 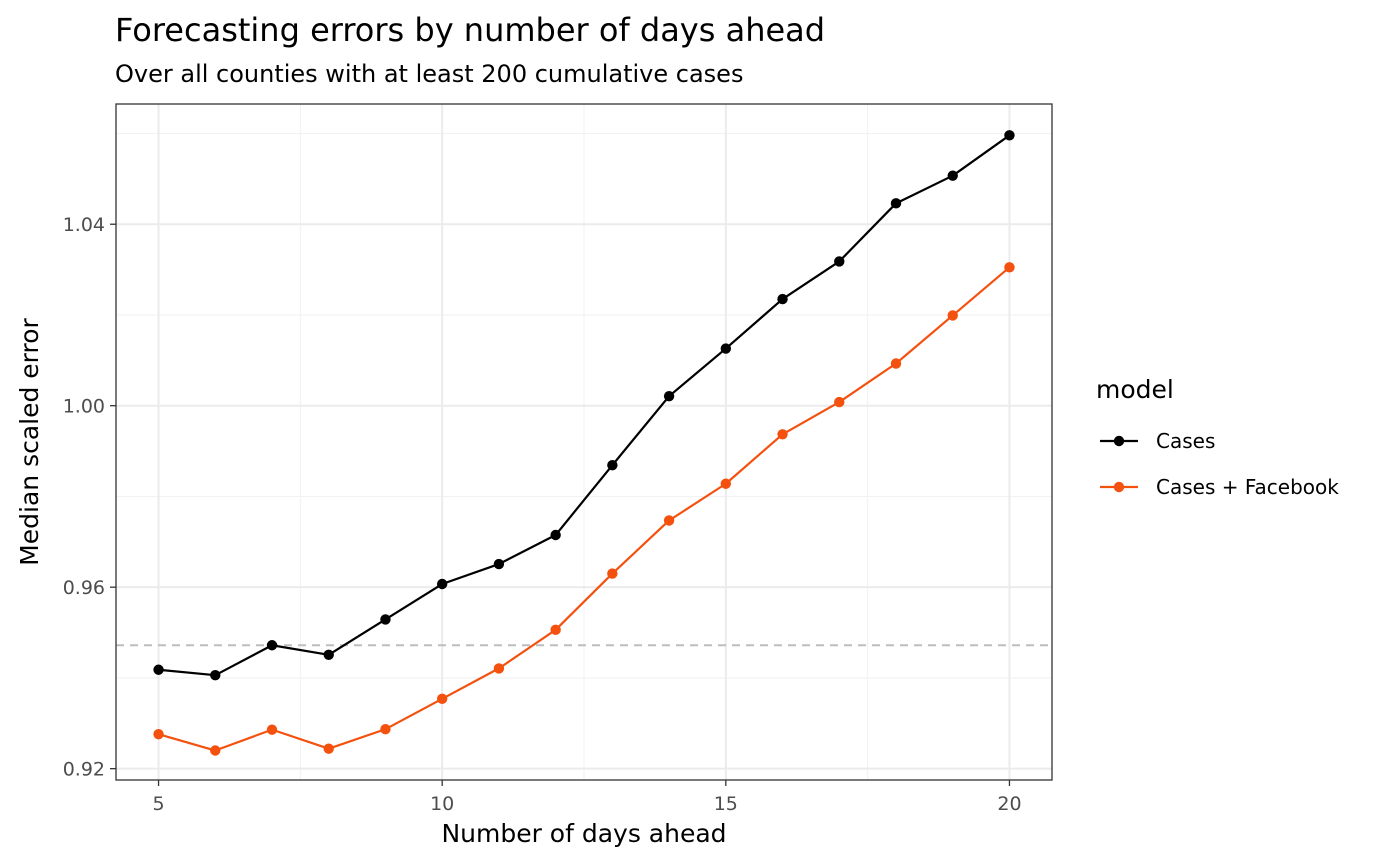 I want to click on legend-title: model, so click(x=1135, y=389).